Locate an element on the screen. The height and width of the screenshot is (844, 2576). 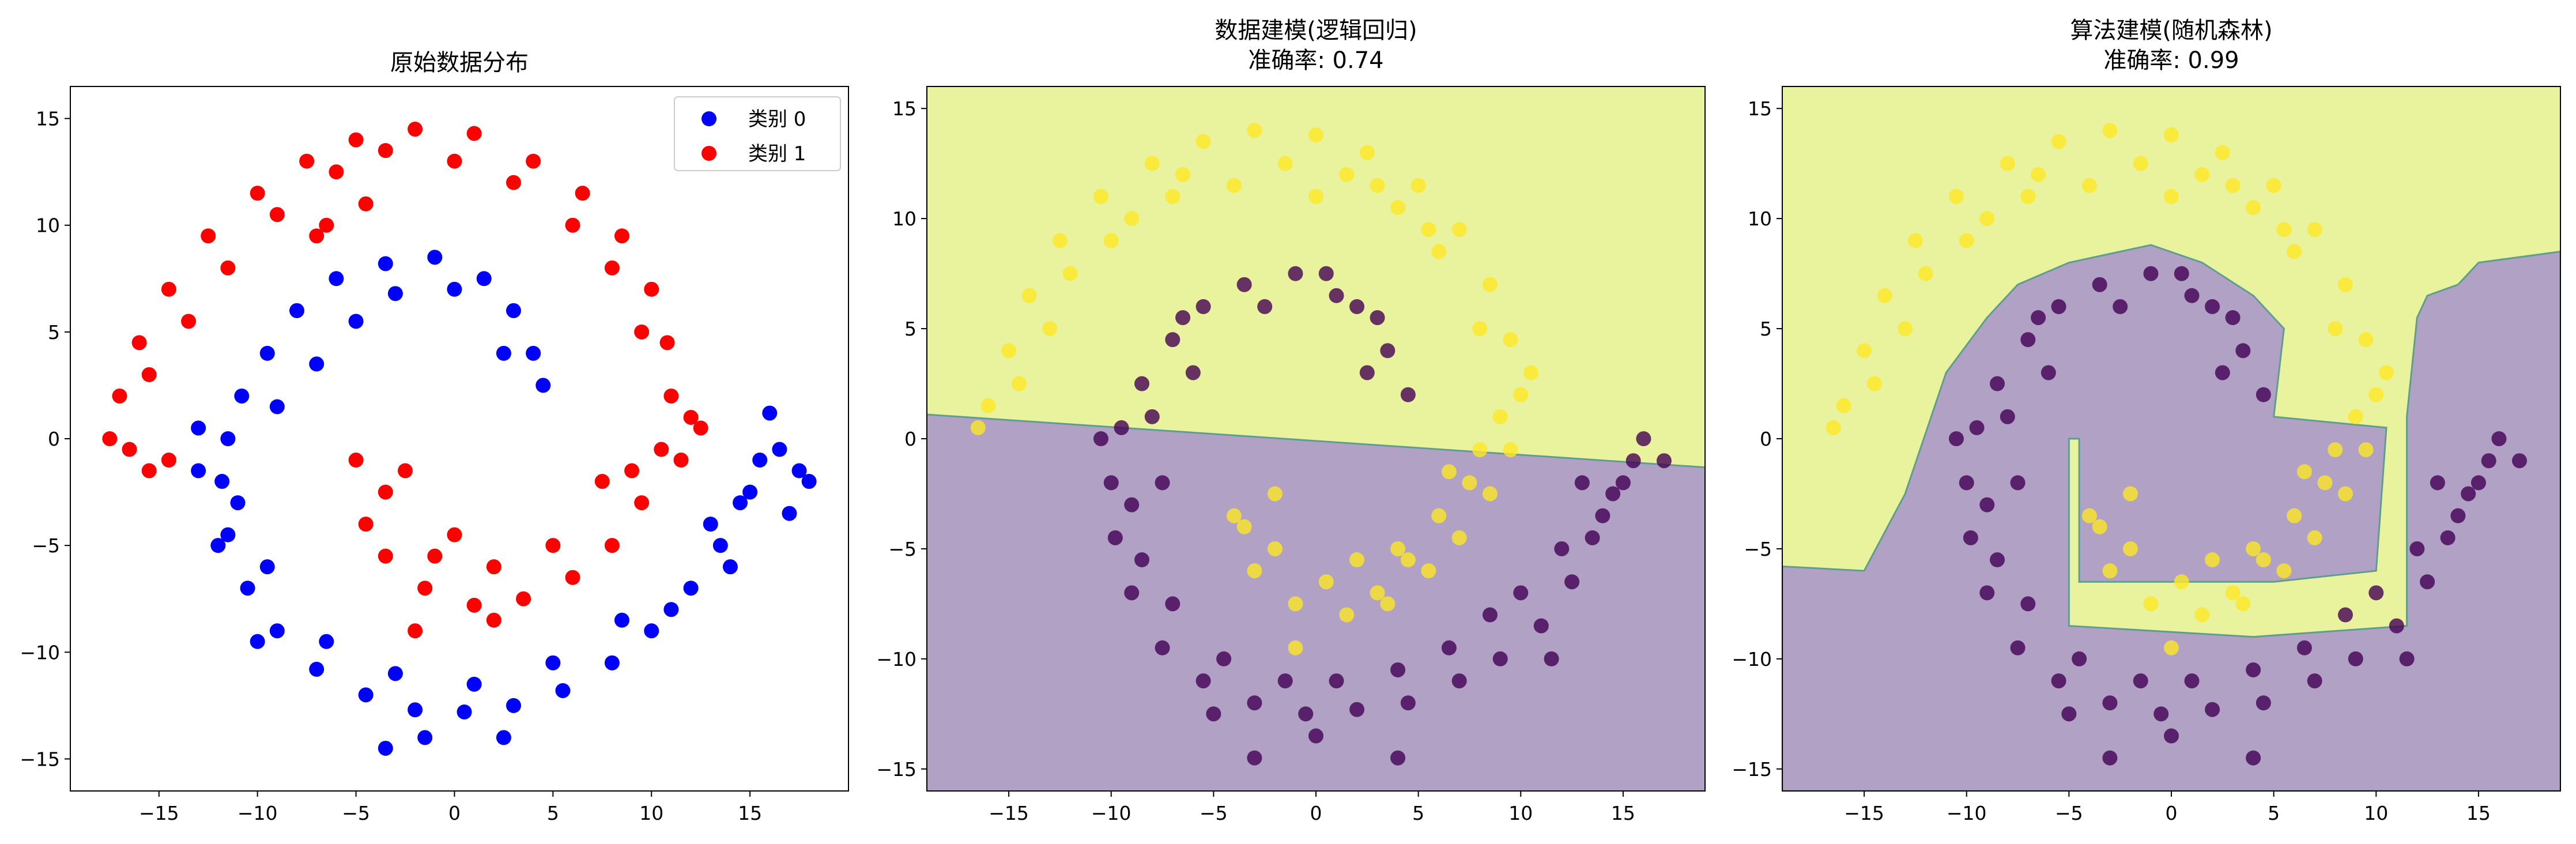
legend: 类别 0 类别 1 is located at coordinates (757, 133).